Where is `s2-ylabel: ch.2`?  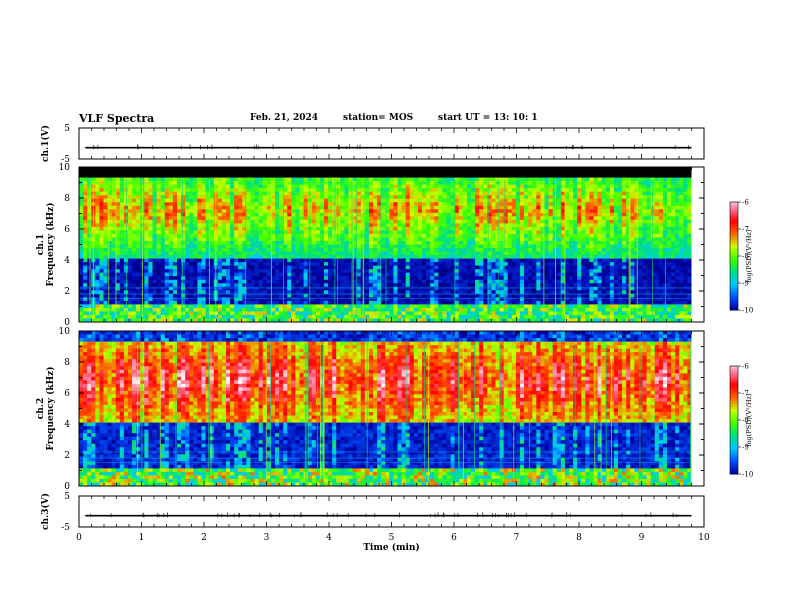 s2-ylabel: ch.2 is located at coordinates (41, 408).